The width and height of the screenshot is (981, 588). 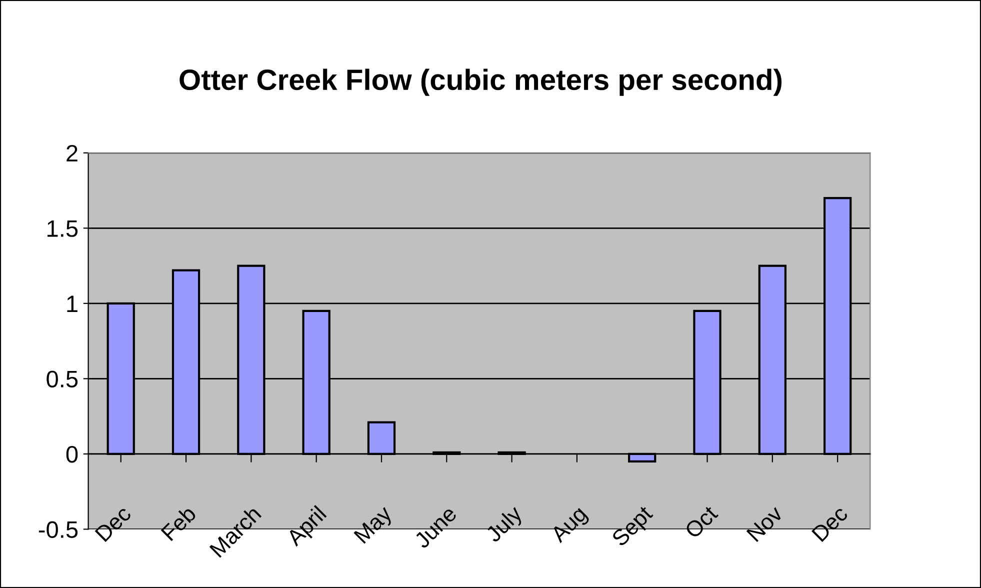 I want to click on y-tick-label: 2, so click(x=72, y=153).